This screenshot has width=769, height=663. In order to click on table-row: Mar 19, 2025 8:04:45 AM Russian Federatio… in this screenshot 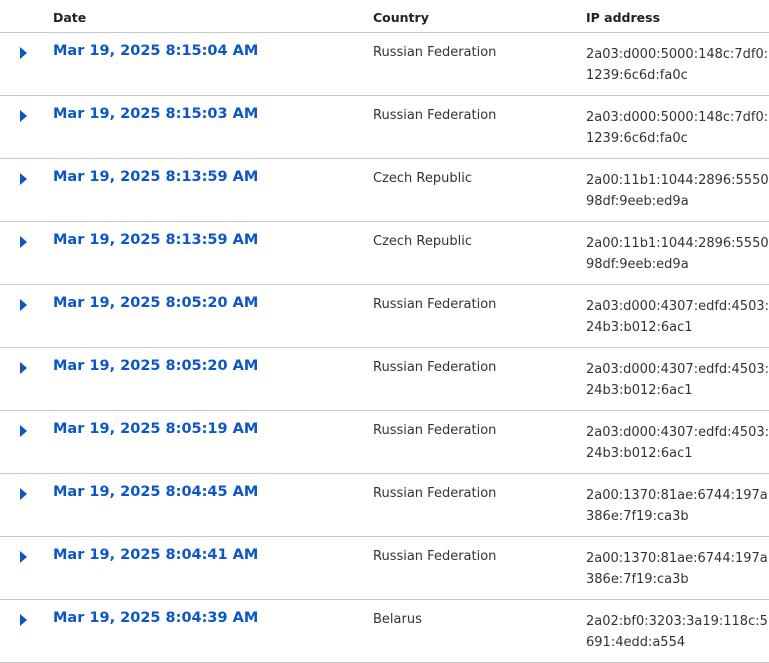, I will do `click(384, 505)`.